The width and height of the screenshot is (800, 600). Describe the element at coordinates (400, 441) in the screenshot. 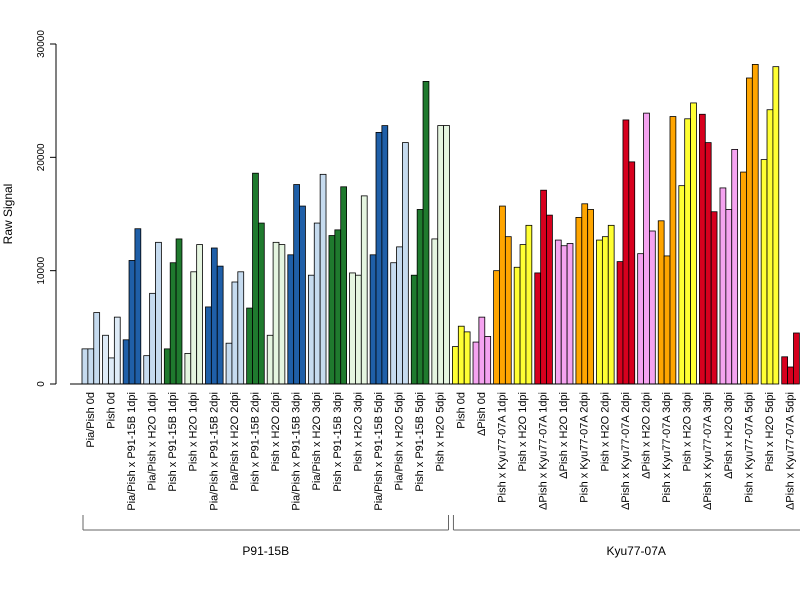

I see `x-tick-label: Pia/Pish x H2O 5dpi` at that location.